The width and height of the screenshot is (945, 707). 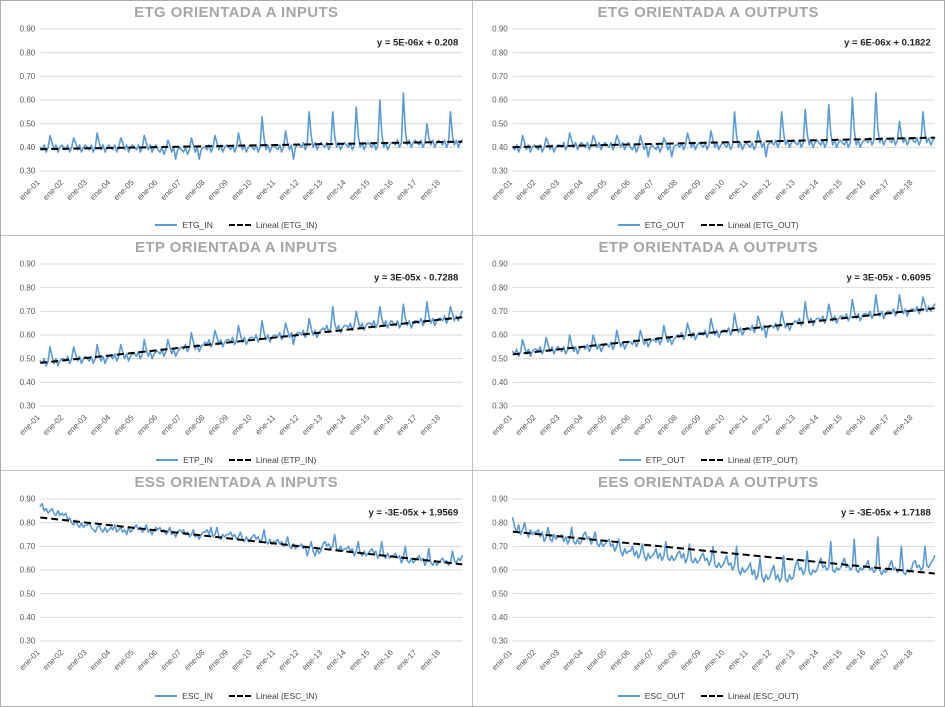 What do you see at coordinates (413, 513) in the screenshot?
I see `trend-equation: y = -3E-05x + 1.9569` at bounding box center [413, 513].